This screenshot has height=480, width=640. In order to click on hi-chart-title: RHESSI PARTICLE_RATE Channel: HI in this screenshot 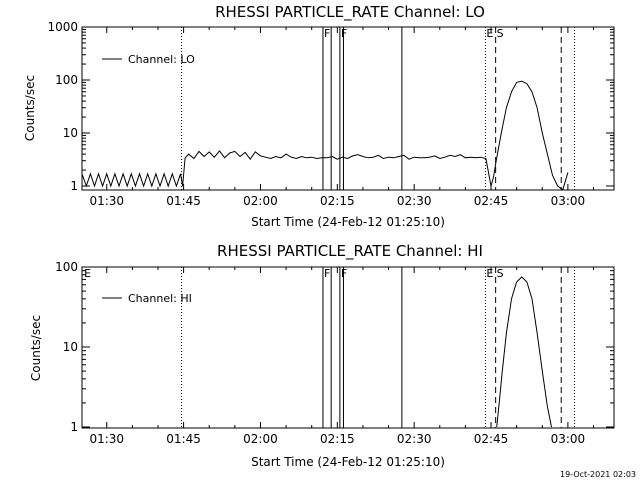, I will do `click(350, 251)`.